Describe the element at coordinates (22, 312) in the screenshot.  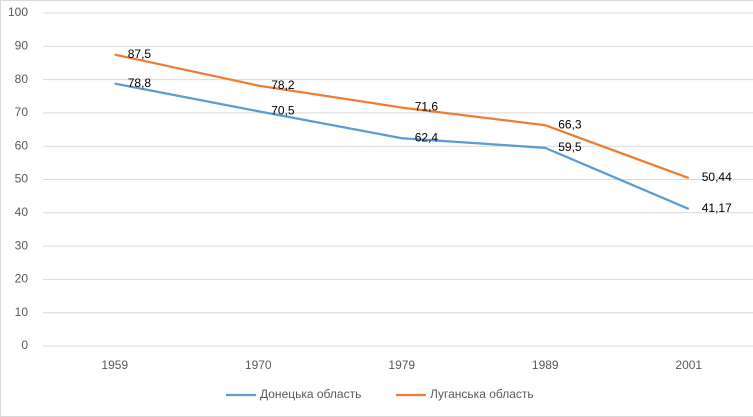
I see `y-tick-label: 10` at that location.